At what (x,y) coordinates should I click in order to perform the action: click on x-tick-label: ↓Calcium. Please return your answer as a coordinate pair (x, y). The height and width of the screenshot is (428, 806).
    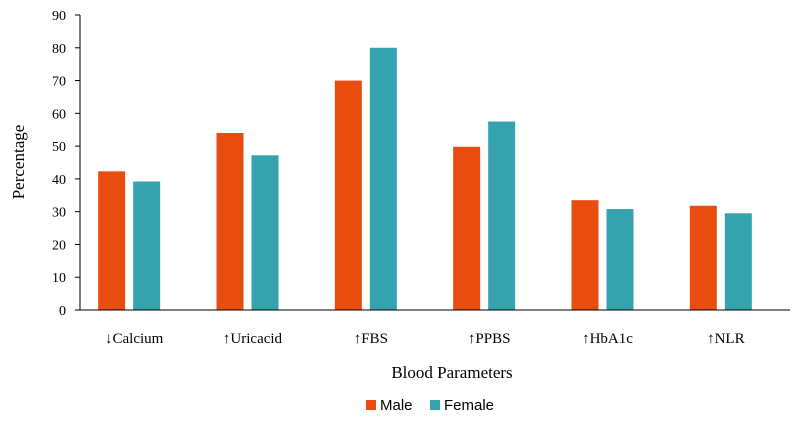
    Looking at the image, I should click on (134, 339).